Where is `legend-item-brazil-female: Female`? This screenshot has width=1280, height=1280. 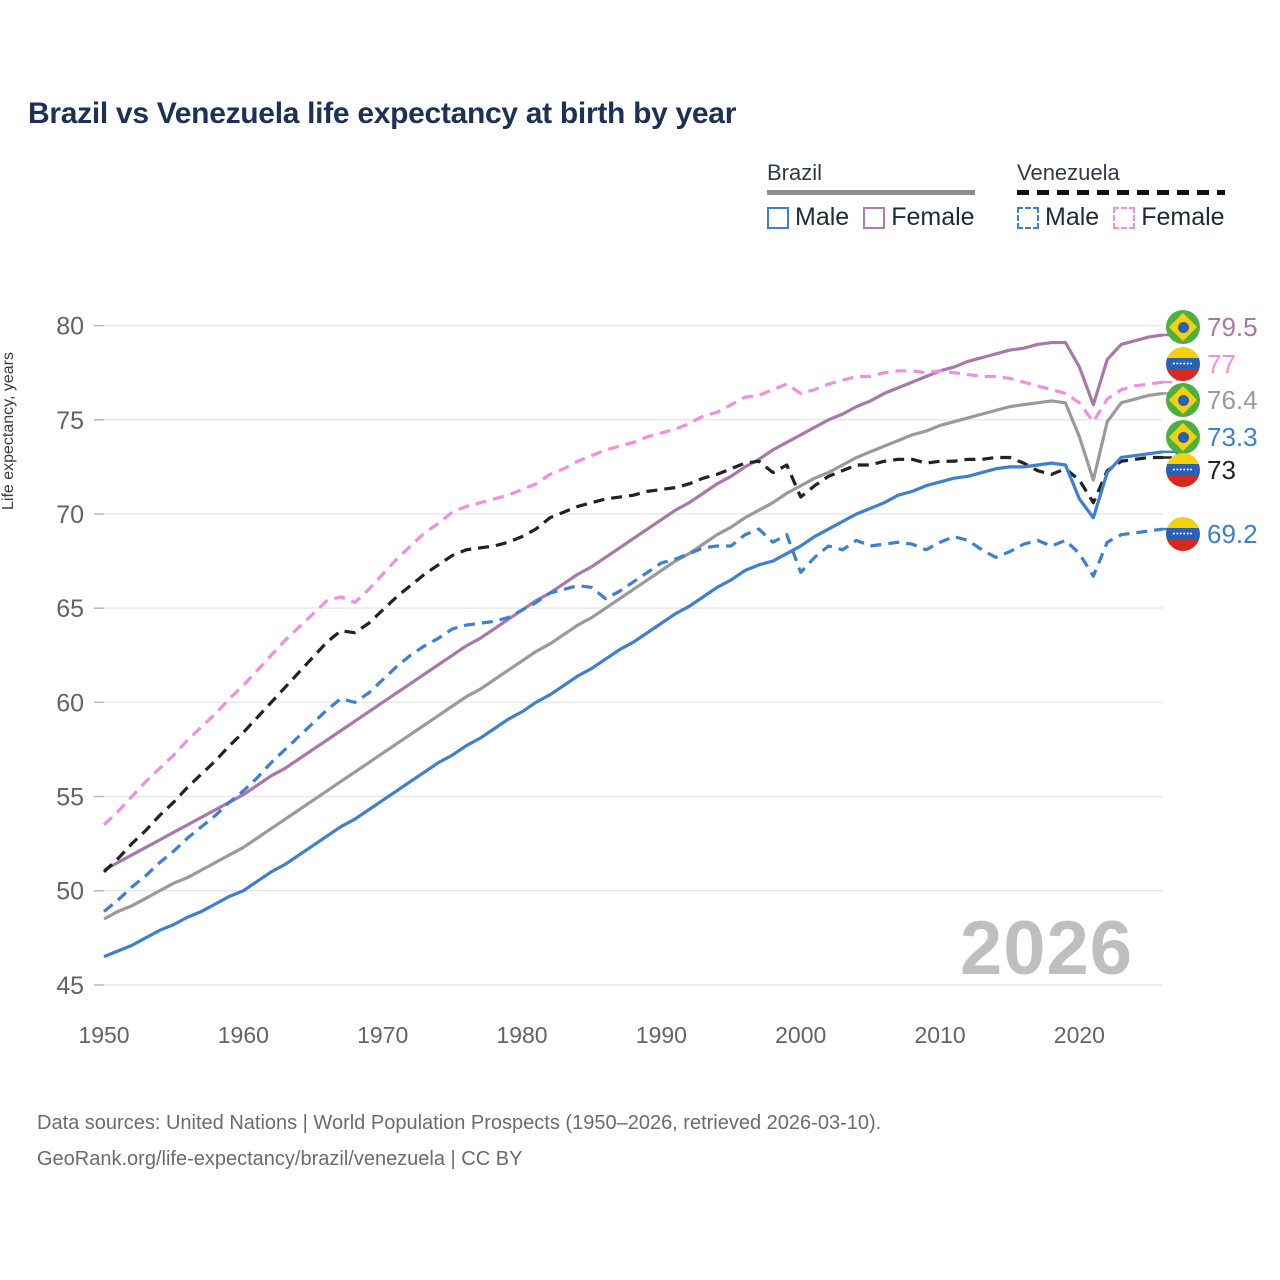
legend-item-brazil-female: Female is located at coordinates (919, 217).